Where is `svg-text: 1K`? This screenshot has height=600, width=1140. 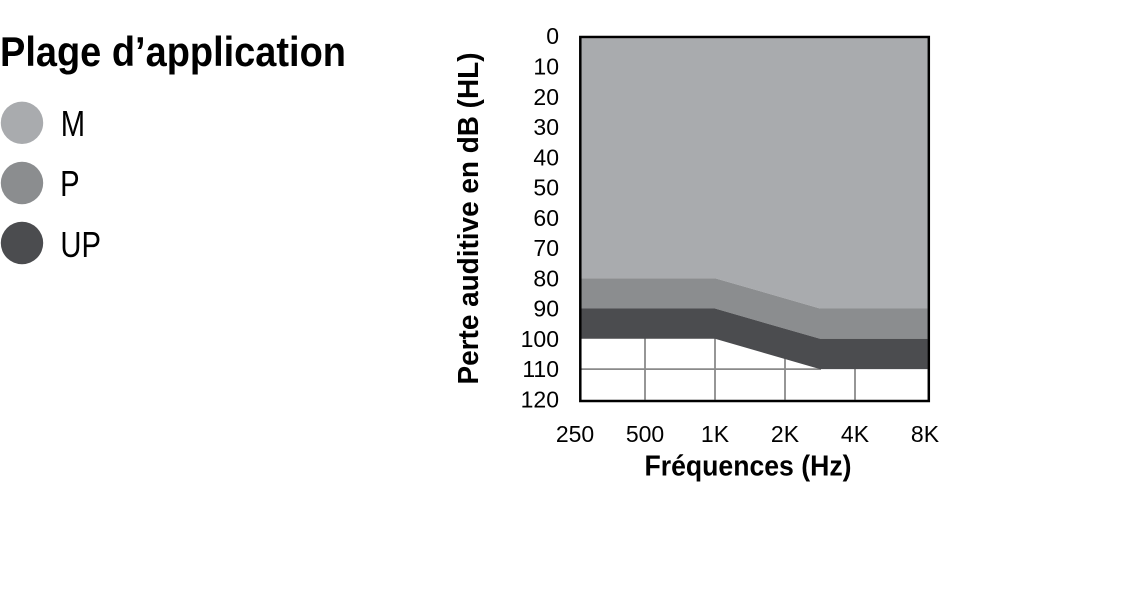 svg-text: 1K is located at coordinates (715, 434).